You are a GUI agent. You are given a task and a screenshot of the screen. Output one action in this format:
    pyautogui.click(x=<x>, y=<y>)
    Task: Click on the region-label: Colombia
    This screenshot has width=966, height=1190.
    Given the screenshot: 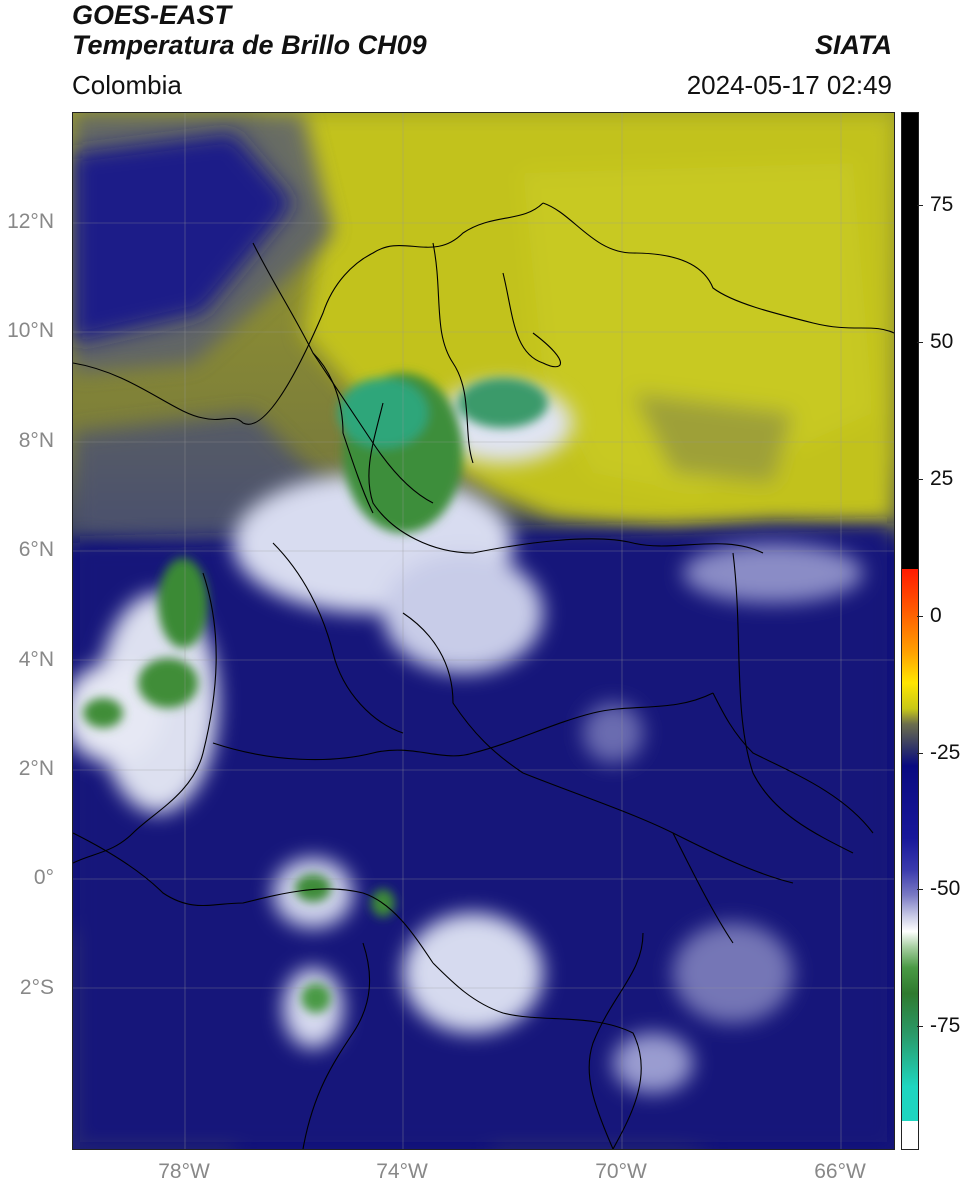 What is the action you would take?
    pyautogui.click(x=127, y=85)
    